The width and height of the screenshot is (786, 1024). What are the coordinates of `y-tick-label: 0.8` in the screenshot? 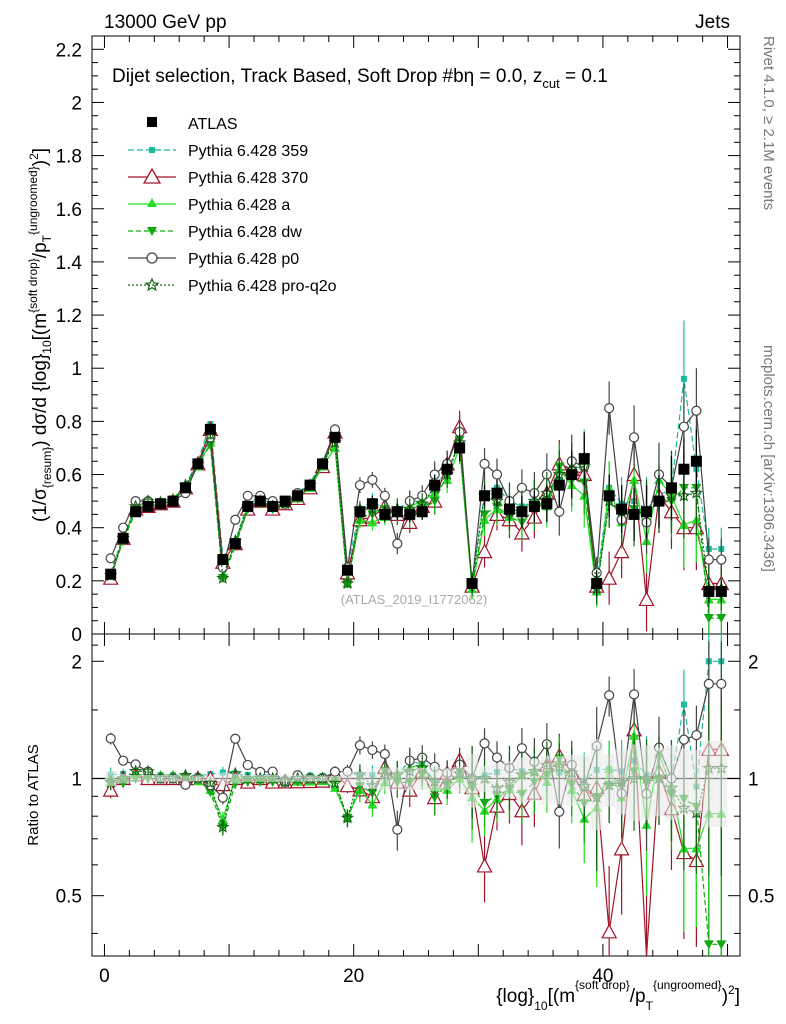 It's located at (69, 422).